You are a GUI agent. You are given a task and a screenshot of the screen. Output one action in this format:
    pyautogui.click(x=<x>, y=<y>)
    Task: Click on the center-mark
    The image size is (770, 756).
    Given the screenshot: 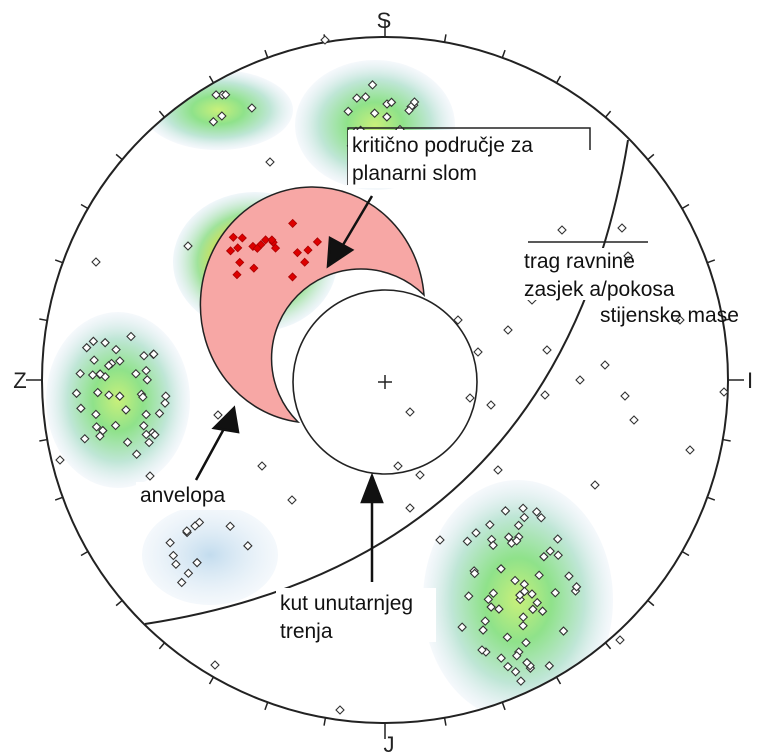 What is the action you would take?
    pyautogui.click(x=385, y=382)
    